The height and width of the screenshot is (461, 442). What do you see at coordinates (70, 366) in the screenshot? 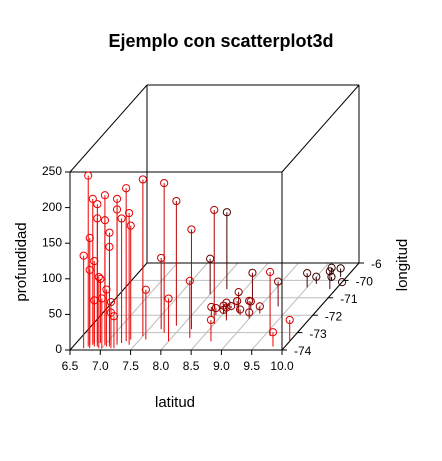
I see `x-tick-label: 6.5` at bounding box center [70, 366].